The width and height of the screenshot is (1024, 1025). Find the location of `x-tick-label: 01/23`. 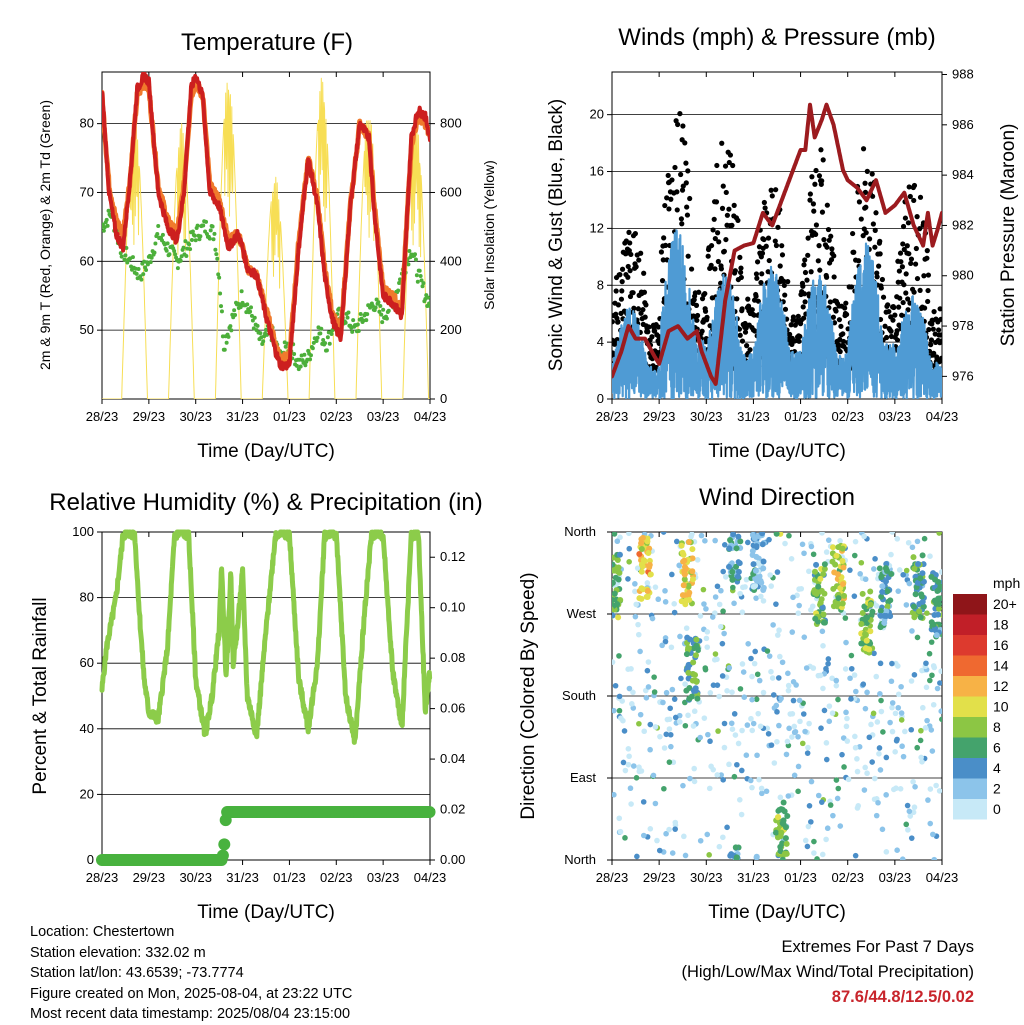

x-tick-label: 01/23 is located at coordinates (800, 877).